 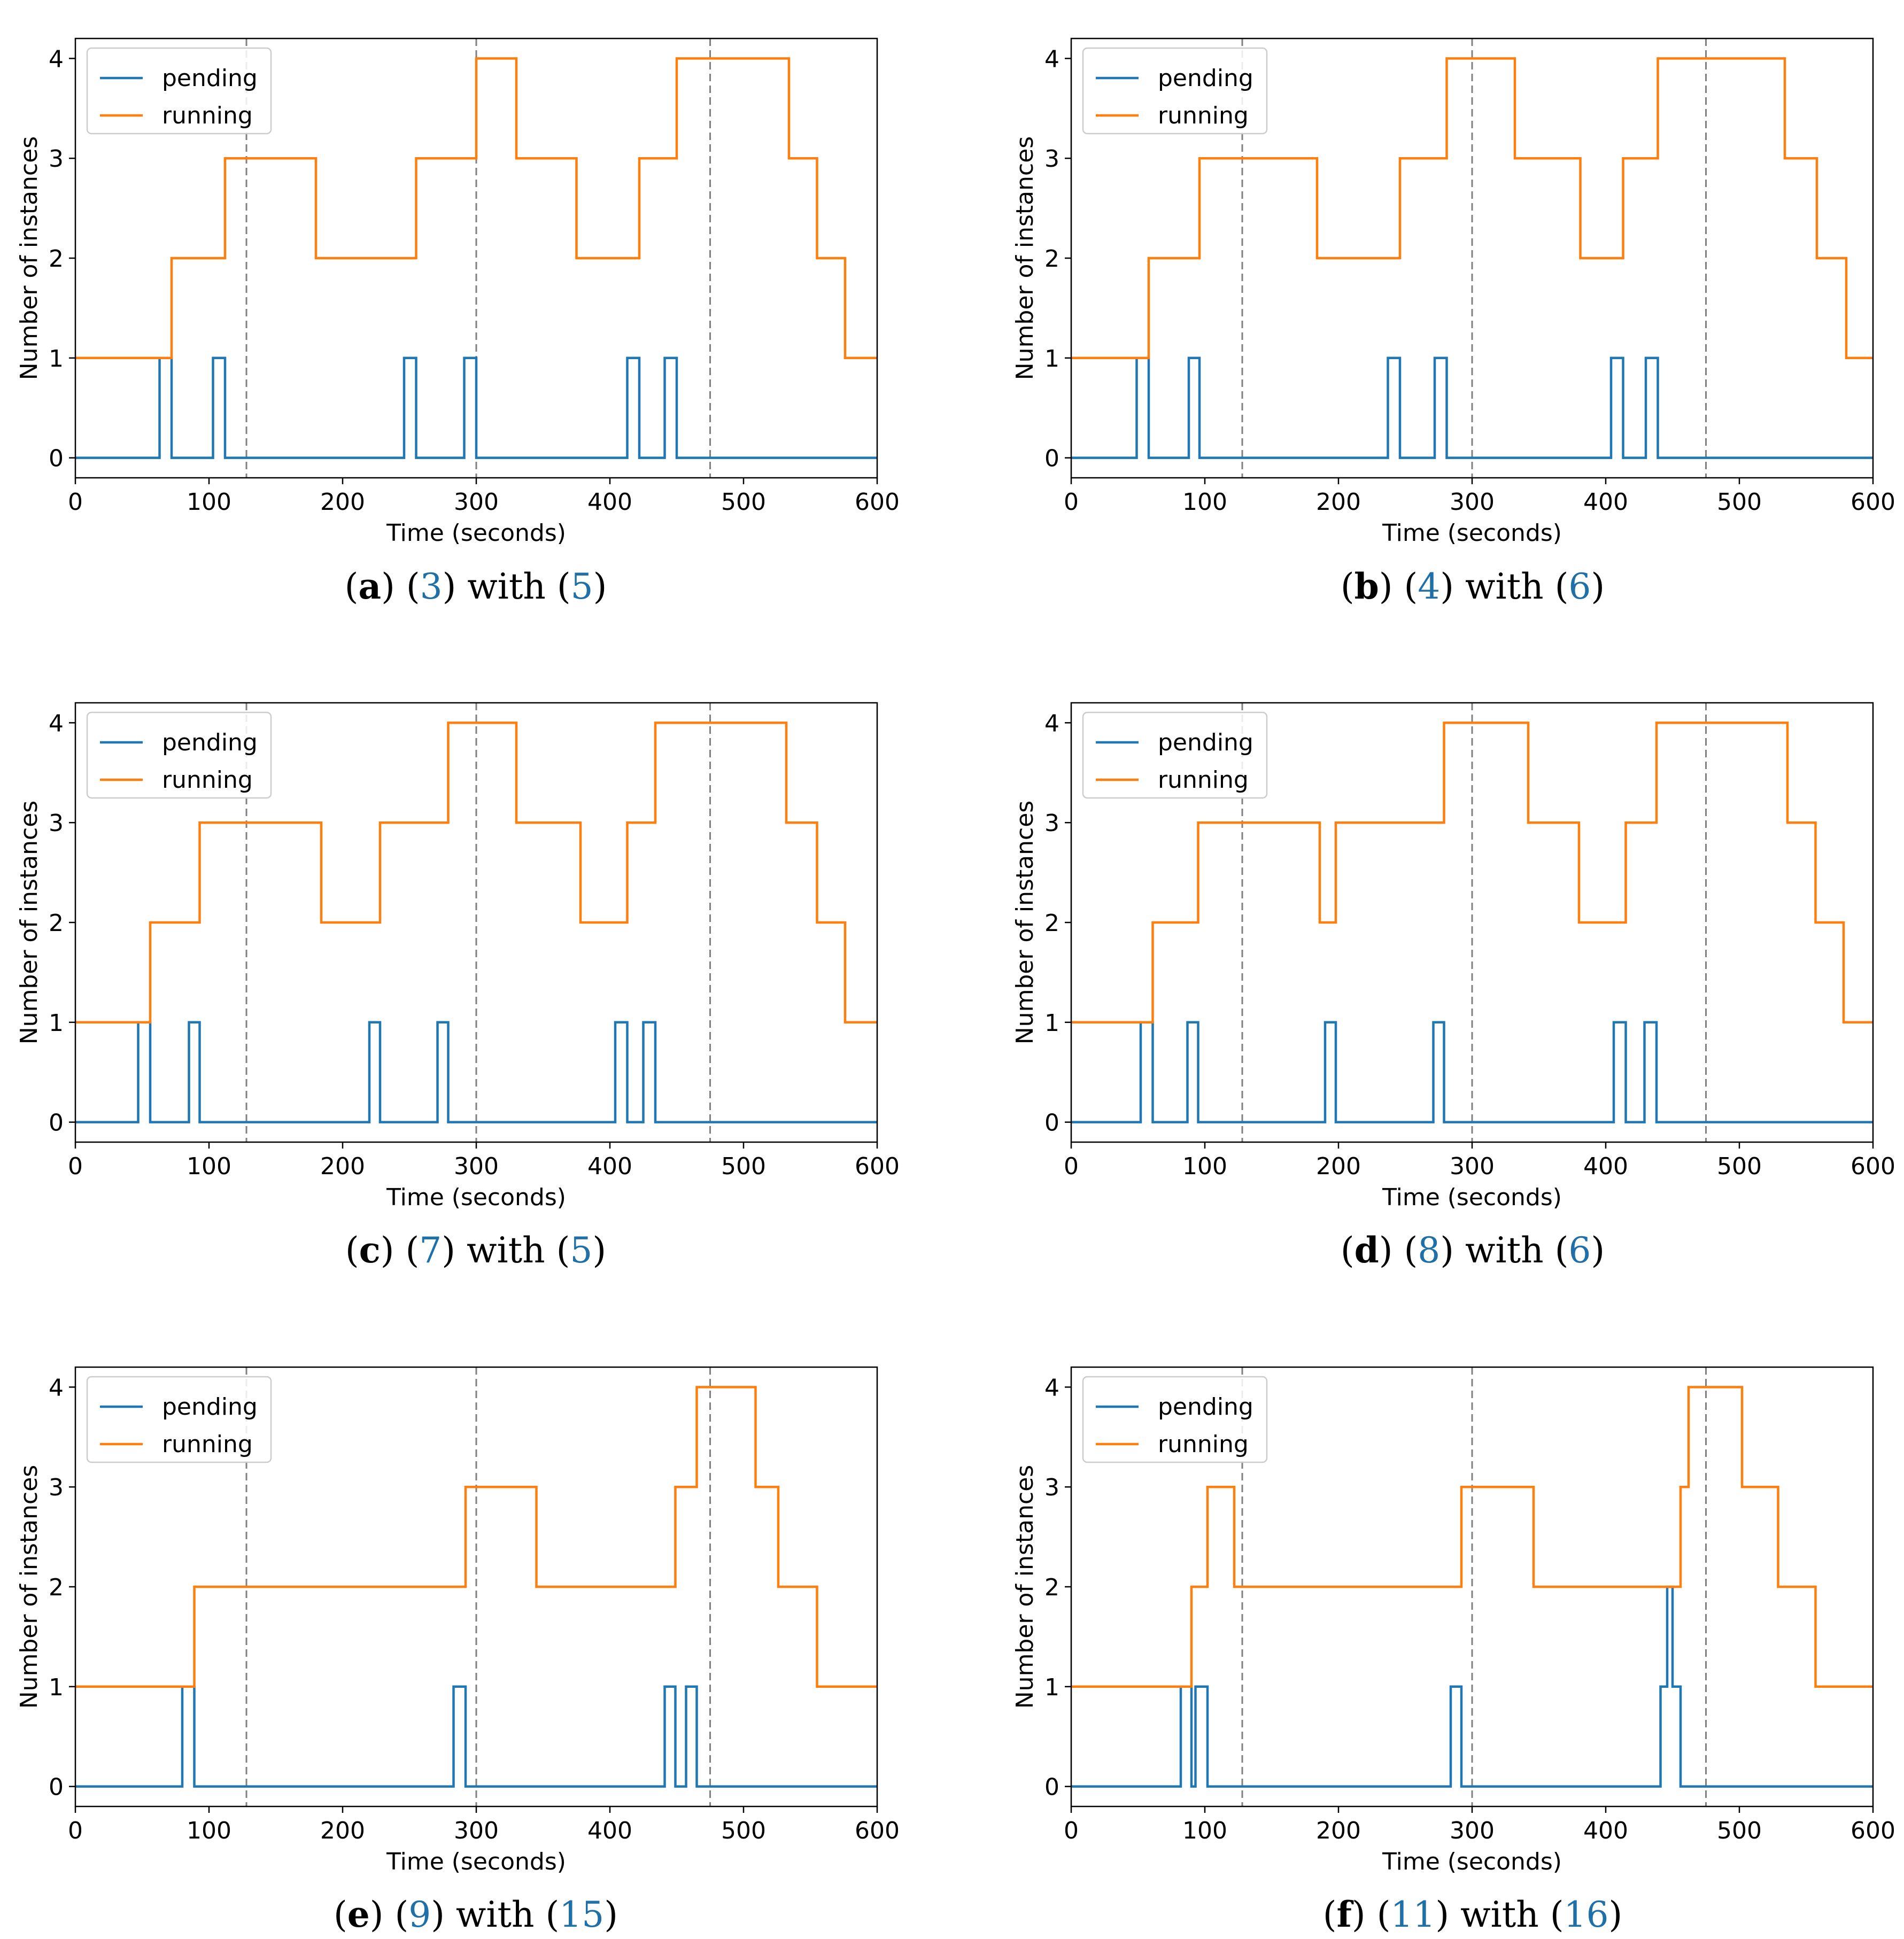 What do you see at coordinates (1473, 586) in the screenshot?
I see `panel-caption: (b) (4) with (6)` at bounding box center [1473, 586].